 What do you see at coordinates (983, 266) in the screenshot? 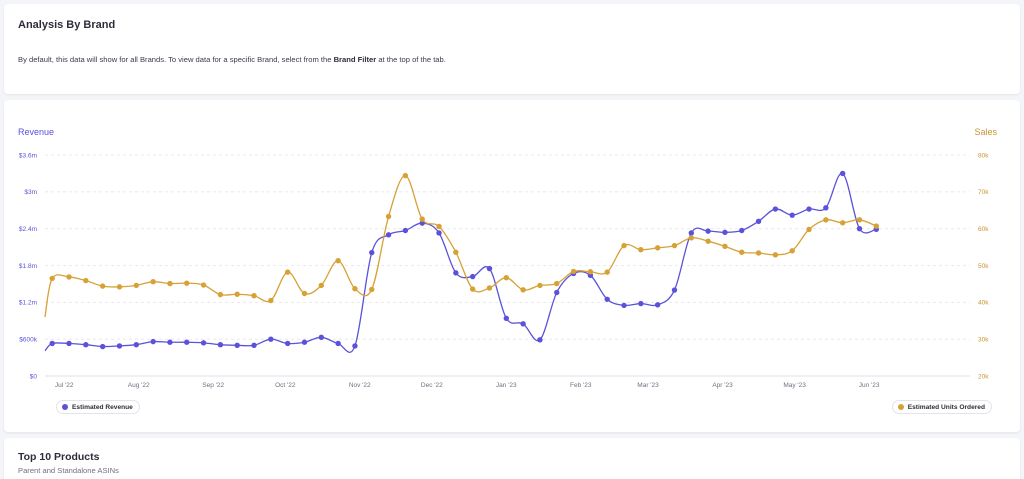
I see `y-right-tick-label: 50k` at bounding box center [983, 266].